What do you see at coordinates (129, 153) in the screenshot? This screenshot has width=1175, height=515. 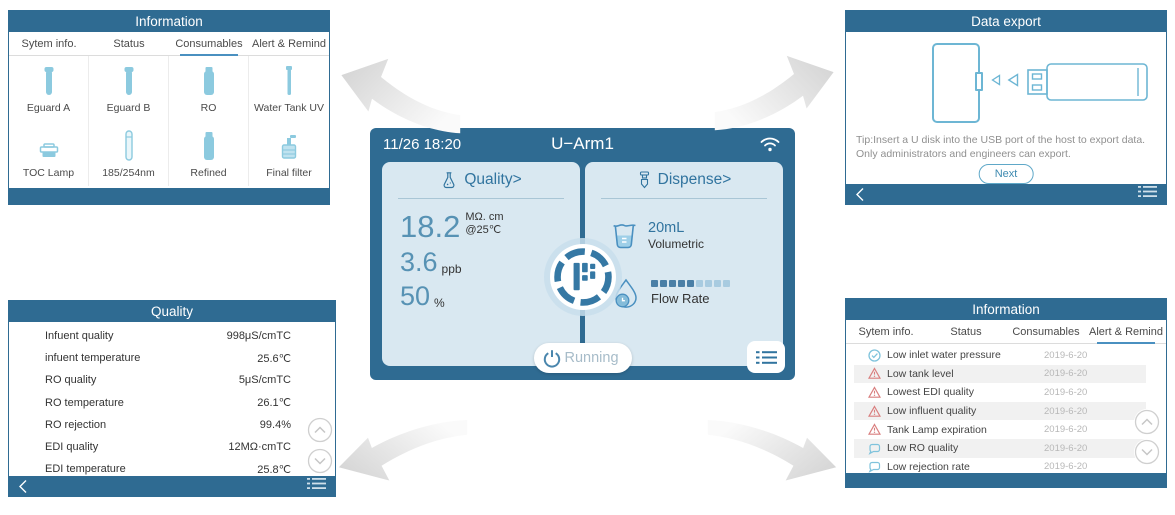 I see `consumable-185-254nm: 185/254nm` at bounding box center [129, 153].